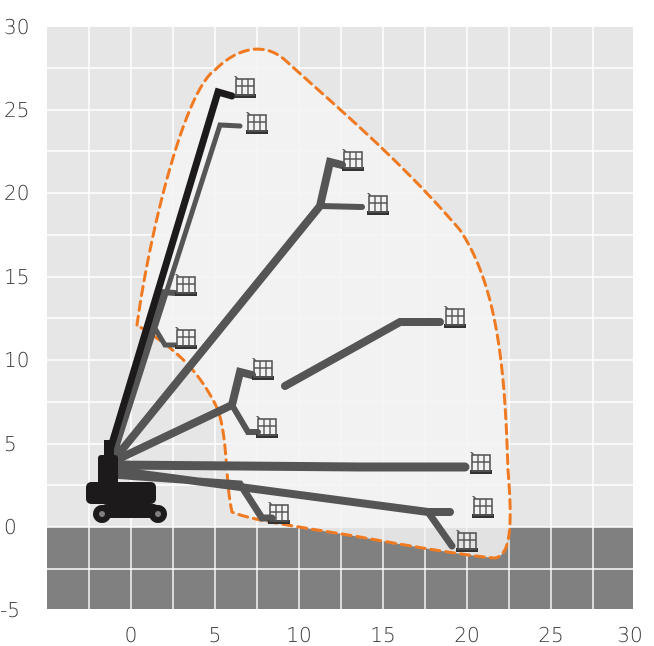 The width and height of the screenshot is (654, 646). What do you see at coordinates (192, 496) in the screenshot?
I see `boom-short-down` at bounding box center [192, 496].